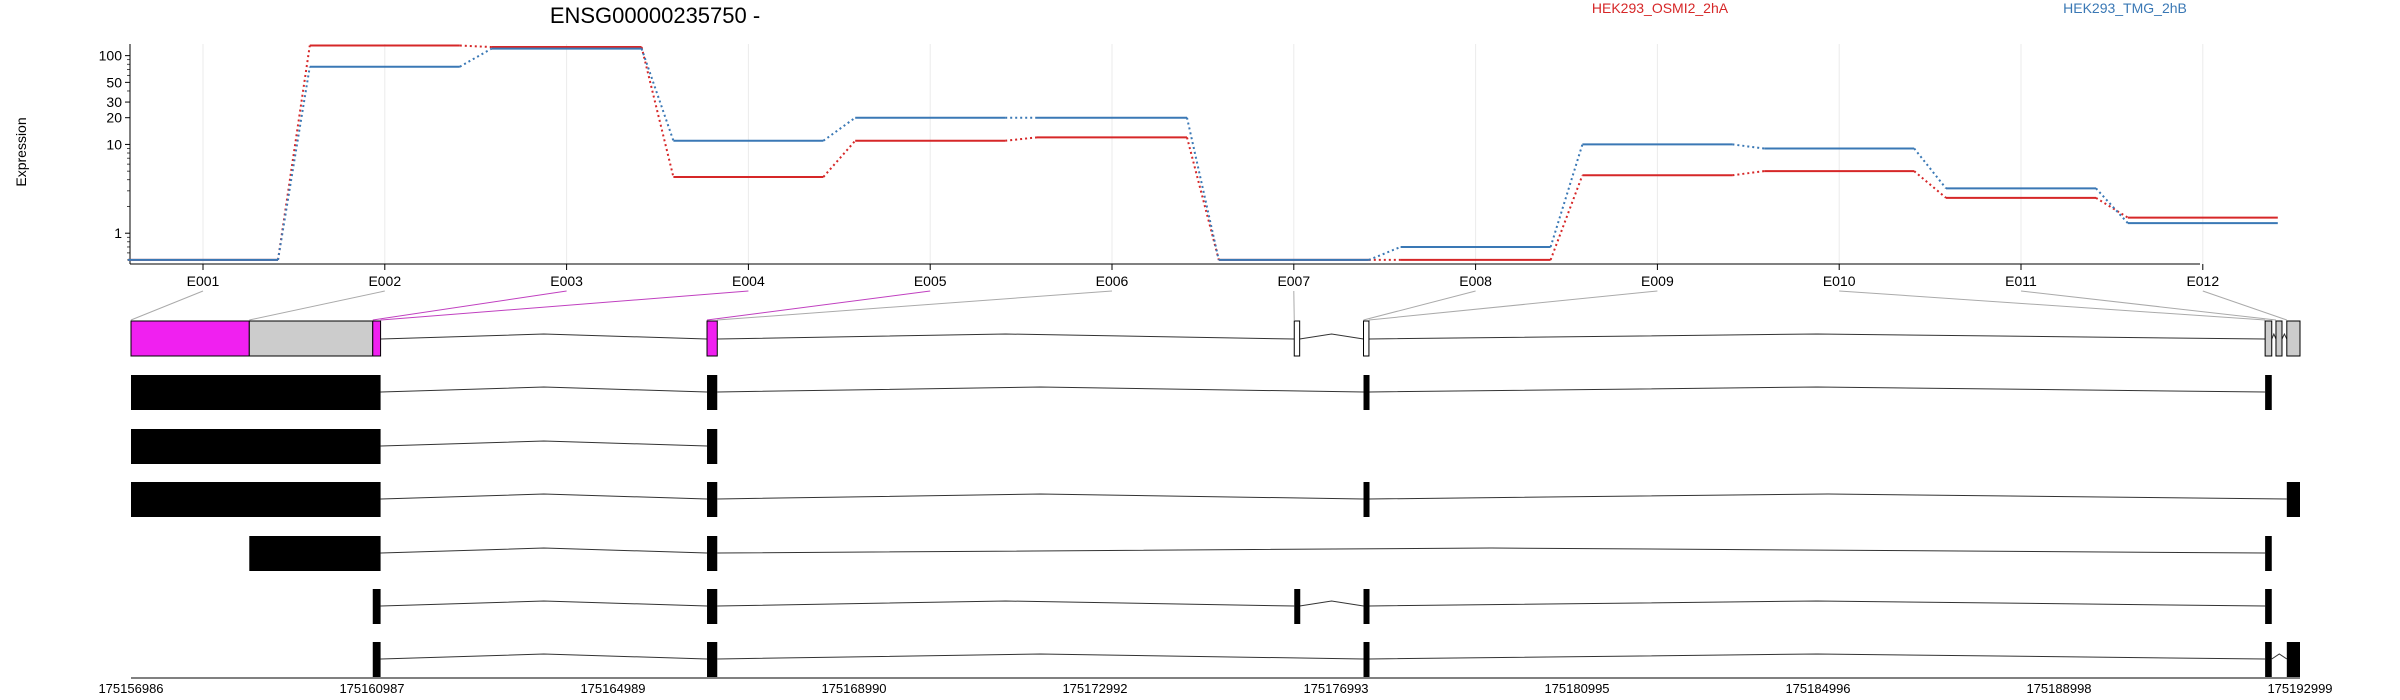 Image resolution: width=2400 pixels, height=700 pixels. I want to click on x-tick-label: E008, so click(1475, 281).